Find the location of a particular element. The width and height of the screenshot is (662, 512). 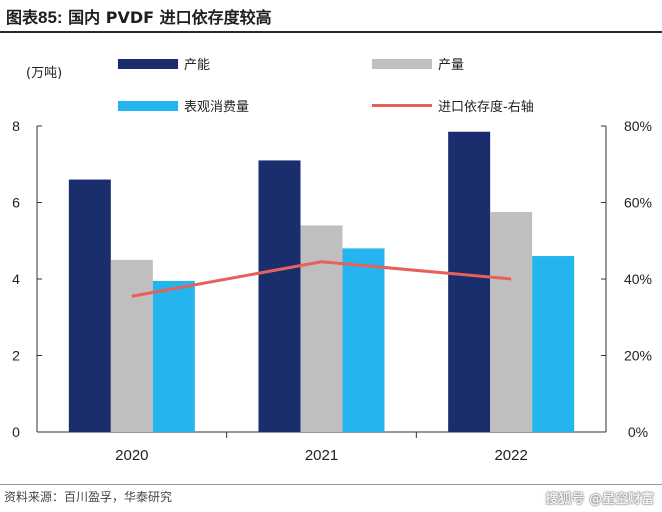

x-tick-label: 2020 is located at coordinates (131, 455).